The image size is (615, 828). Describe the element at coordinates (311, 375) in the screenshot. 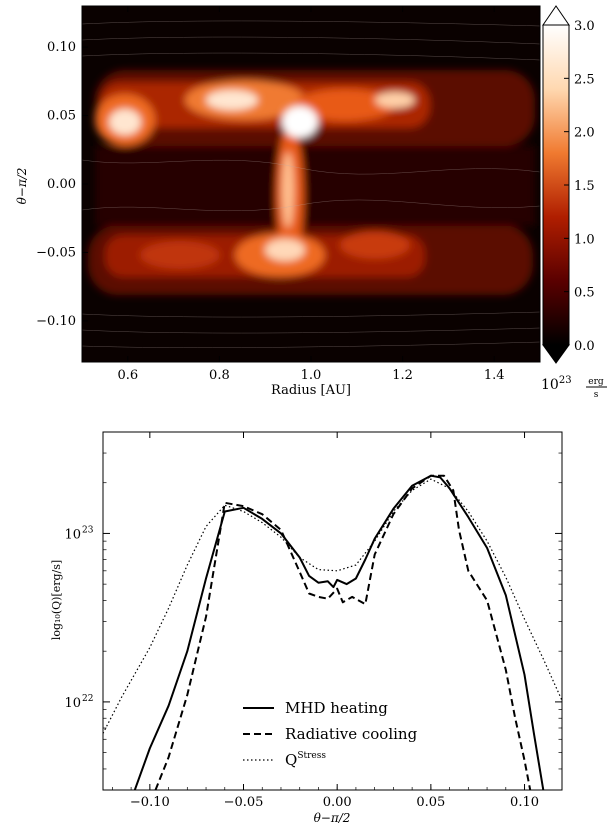

I see `heatmap-xtick-label-2: 1.0` at that location.